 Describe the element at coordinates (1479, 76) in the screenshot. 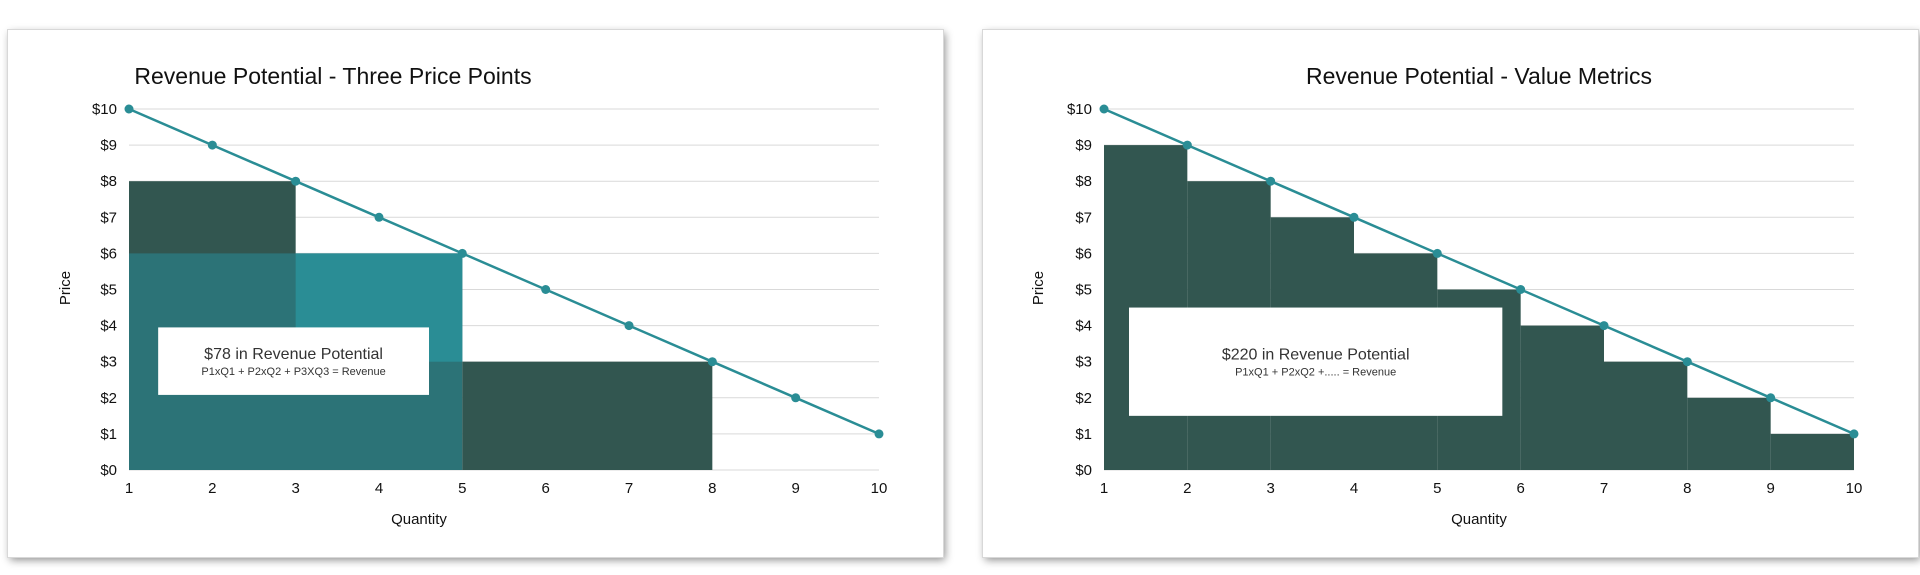

I see `chart-title: Revenue Potential - Value Metrics` at that location.